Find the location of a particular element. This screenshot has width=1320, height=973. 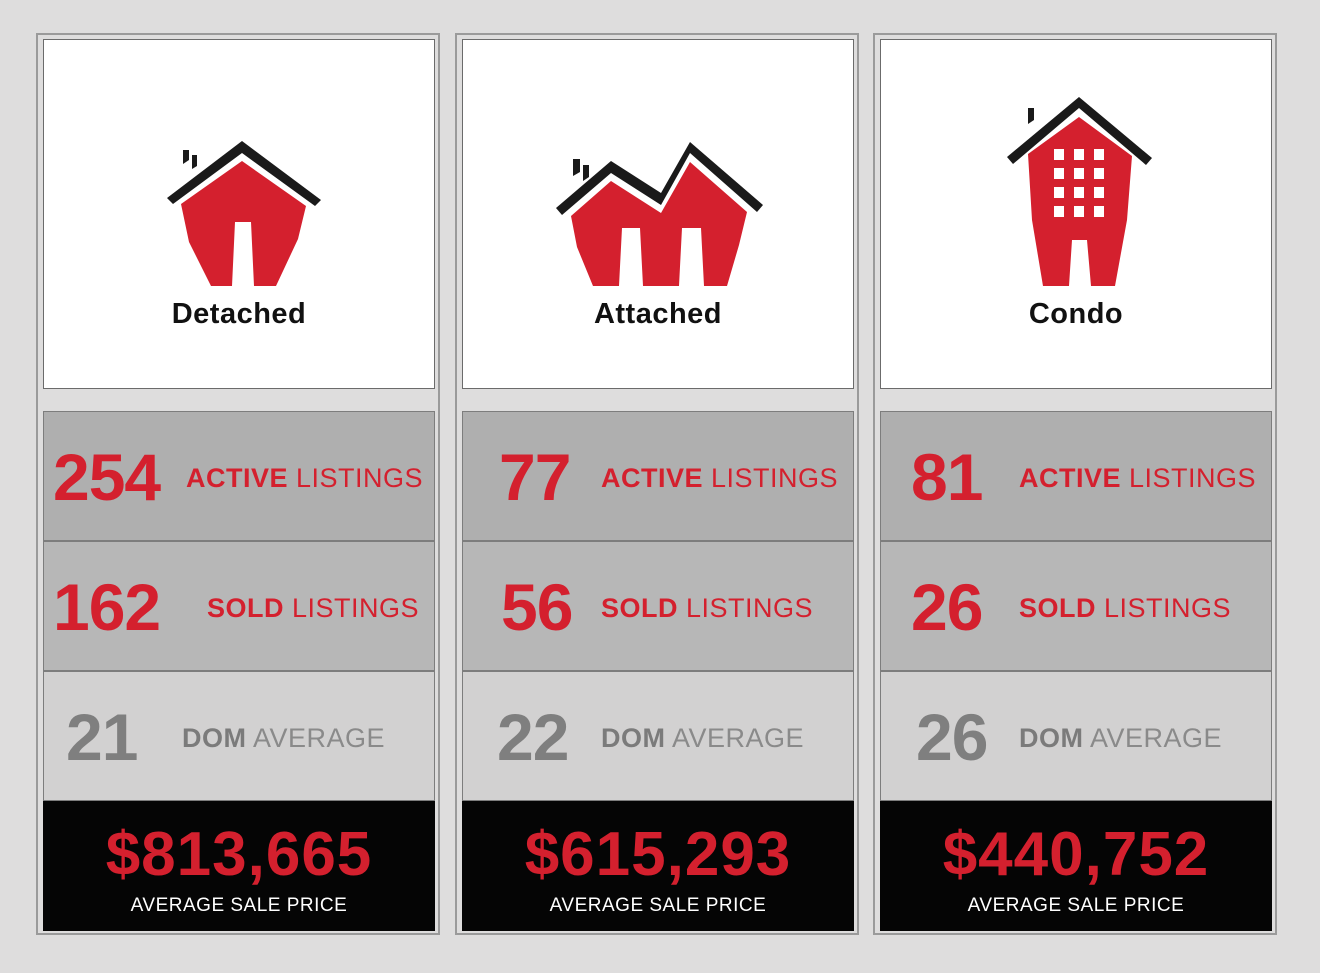

average-sale-price-value: $813,665 is located at coordinates (239, 854).